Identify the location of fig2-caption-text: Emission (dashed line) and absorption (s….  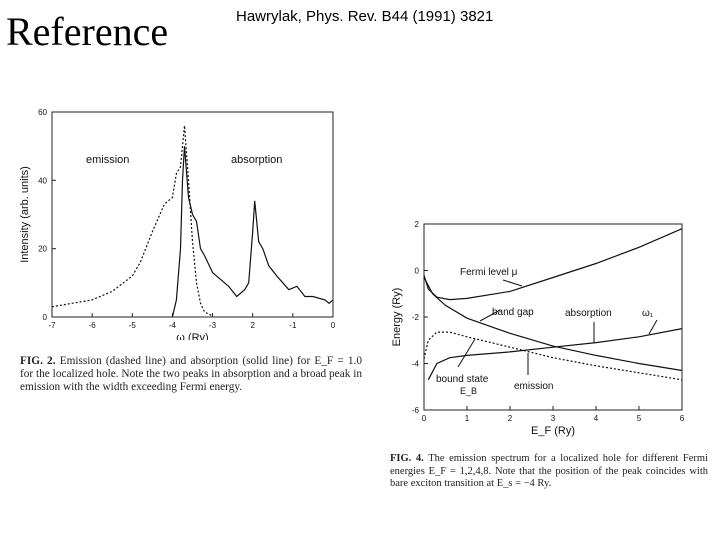
(191, 374).